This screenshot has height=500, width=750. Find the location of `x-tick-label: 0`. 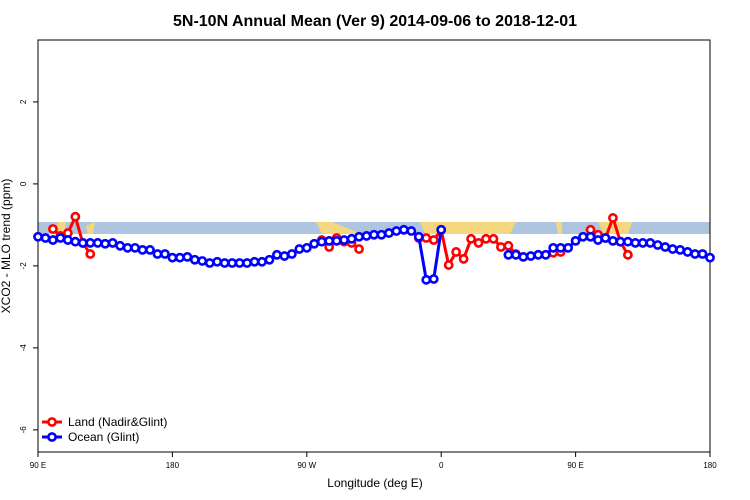

x-tick-label: 0 is located at coordinates (441, 465).